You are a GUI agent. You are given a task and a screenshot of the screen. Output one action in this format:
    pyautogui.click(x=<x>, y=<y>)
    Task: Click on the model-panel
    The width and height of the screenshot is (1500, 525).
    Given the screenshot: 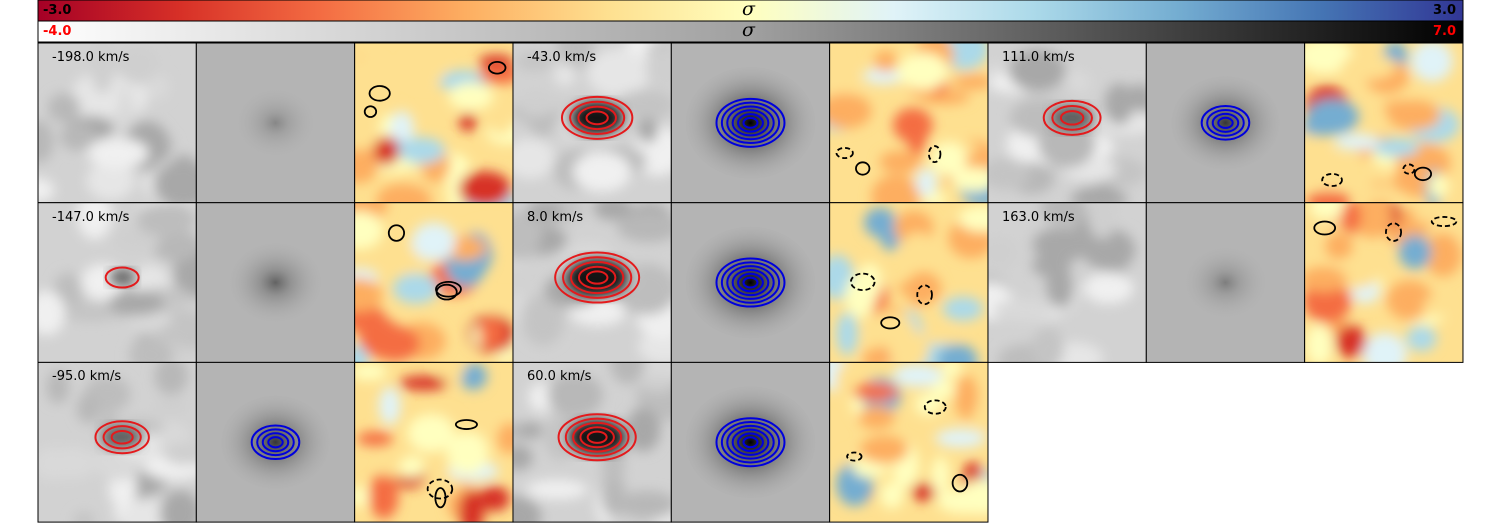 What is the action you would take?
    pyautogui.click(x=275, y=442)
    